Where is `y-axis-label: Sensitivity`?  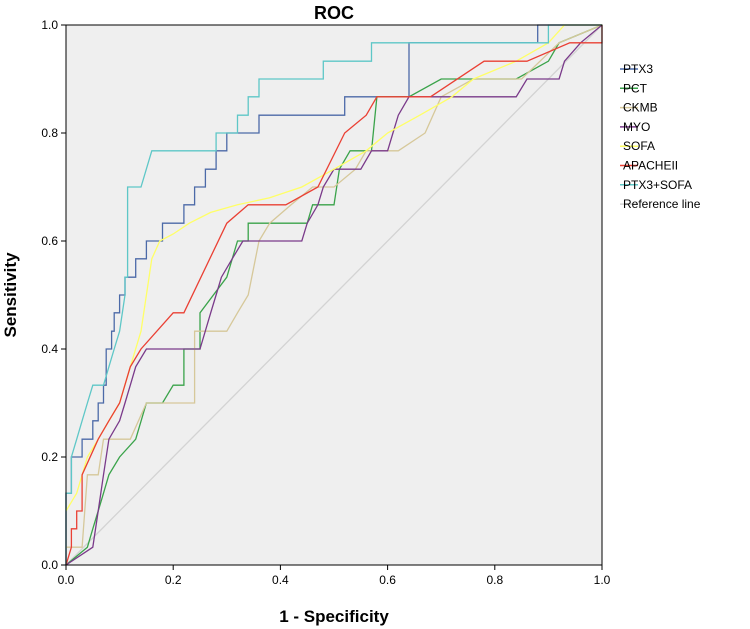 y-axis-label: Sensitivity is located at coordinates (10, 295).